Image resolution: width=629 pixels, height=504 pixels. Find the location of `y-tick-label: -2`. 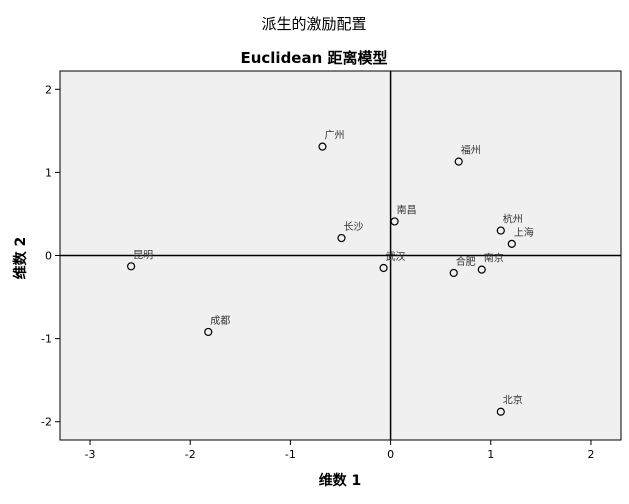

y-tick-label: -2 is located at coordinates (46, 422).